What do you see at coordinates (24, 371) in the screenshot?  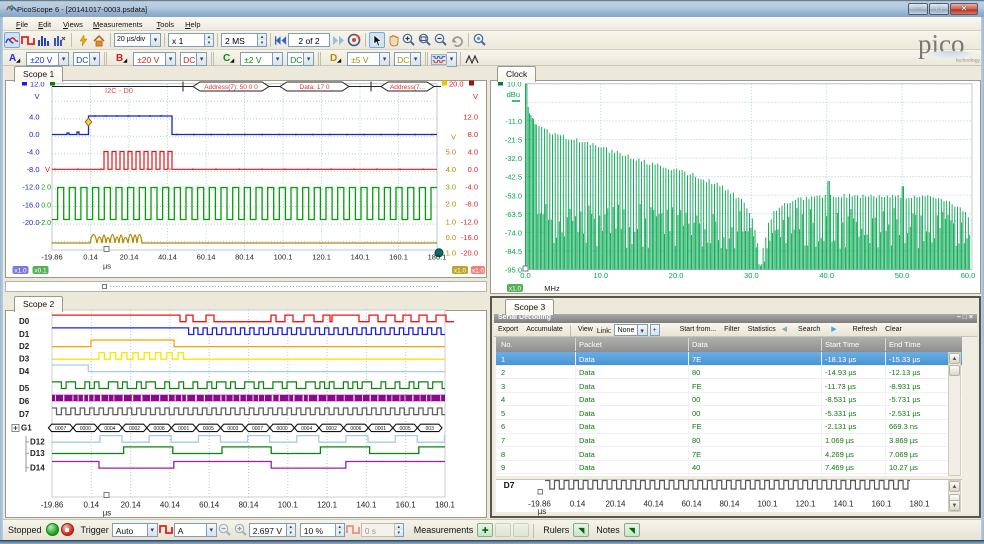 I see `svg-text: D4` at bounding box center [24, 371].